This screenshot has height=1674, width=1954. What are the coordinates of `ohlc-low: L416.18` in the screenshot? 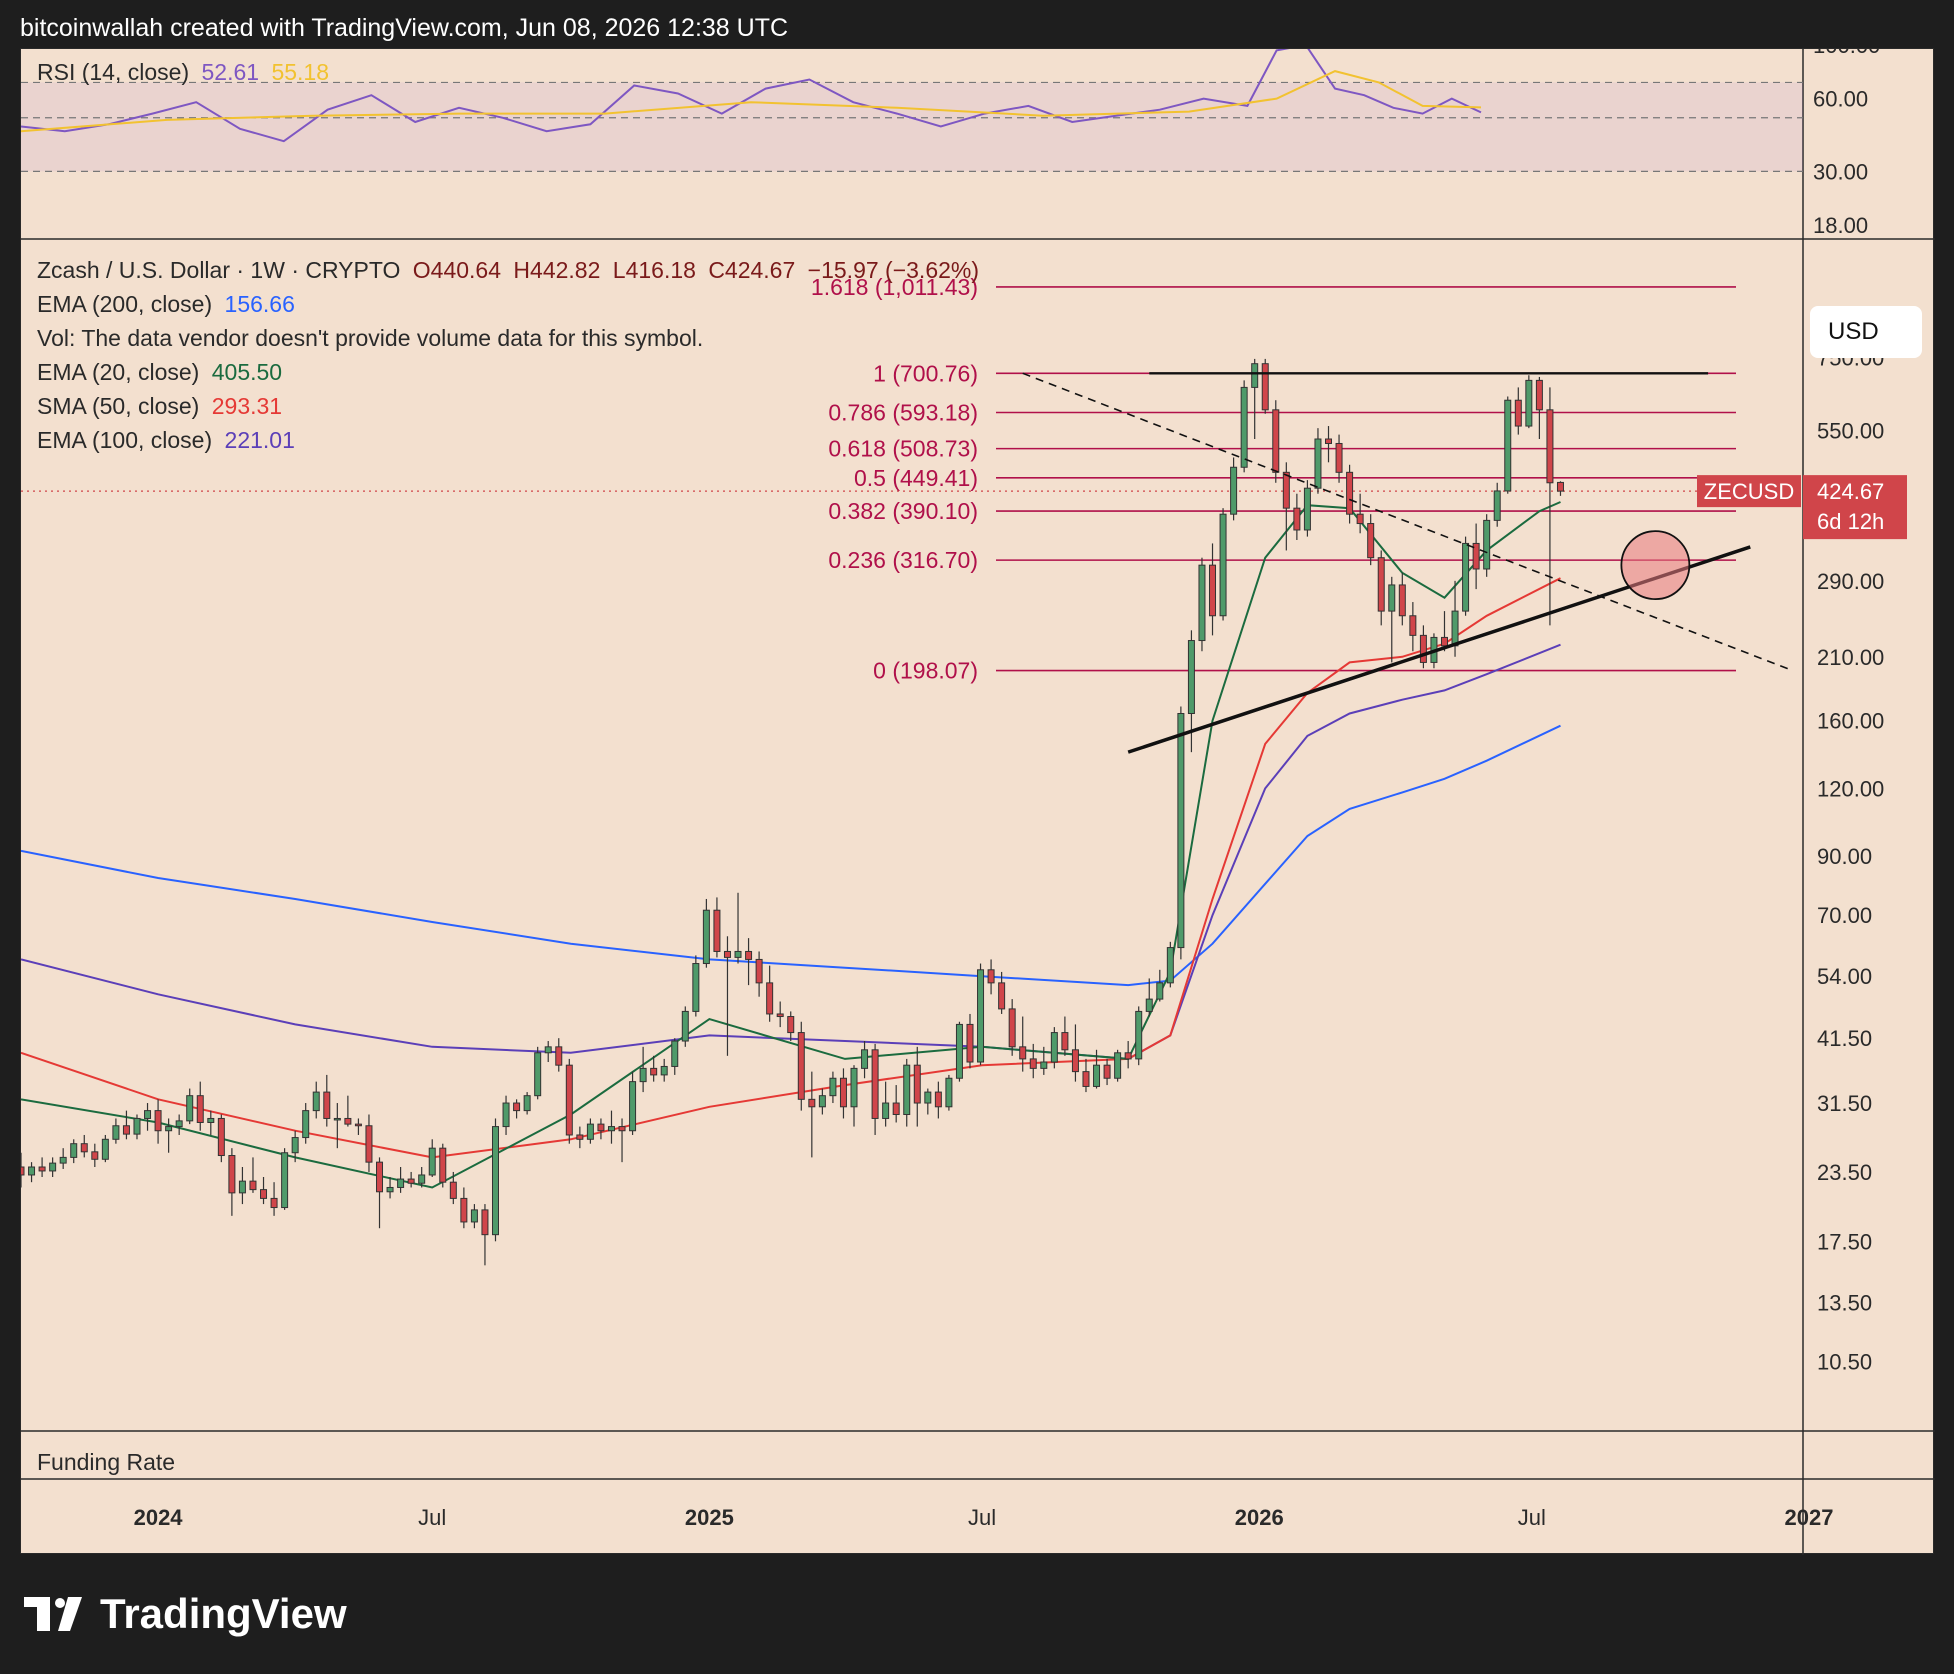 It's located at (654, 270).